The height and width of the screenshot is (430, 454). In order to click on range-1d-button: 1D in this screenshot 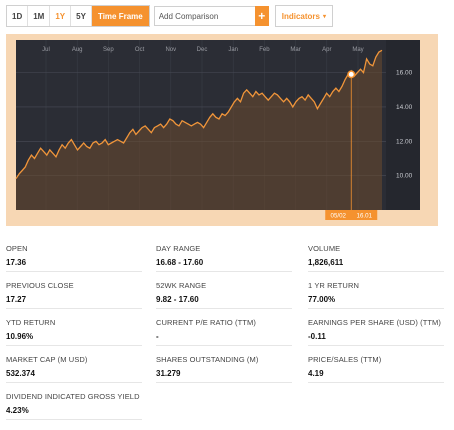, I will do `click(18, 16)`.